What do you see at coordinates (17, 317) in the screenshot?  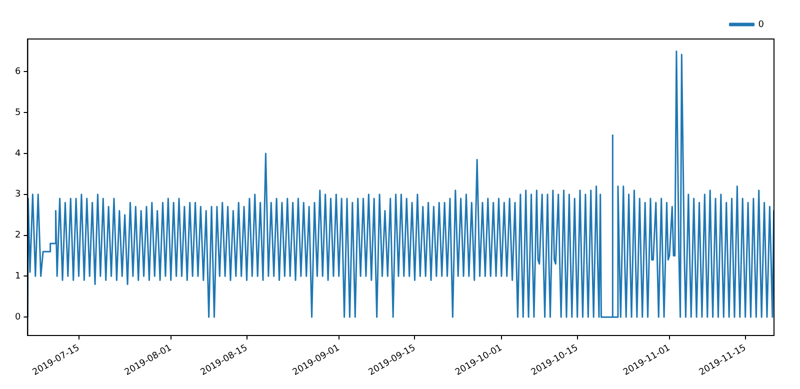 I see `y-tick-label: 0` at bounding box center [17, 317].